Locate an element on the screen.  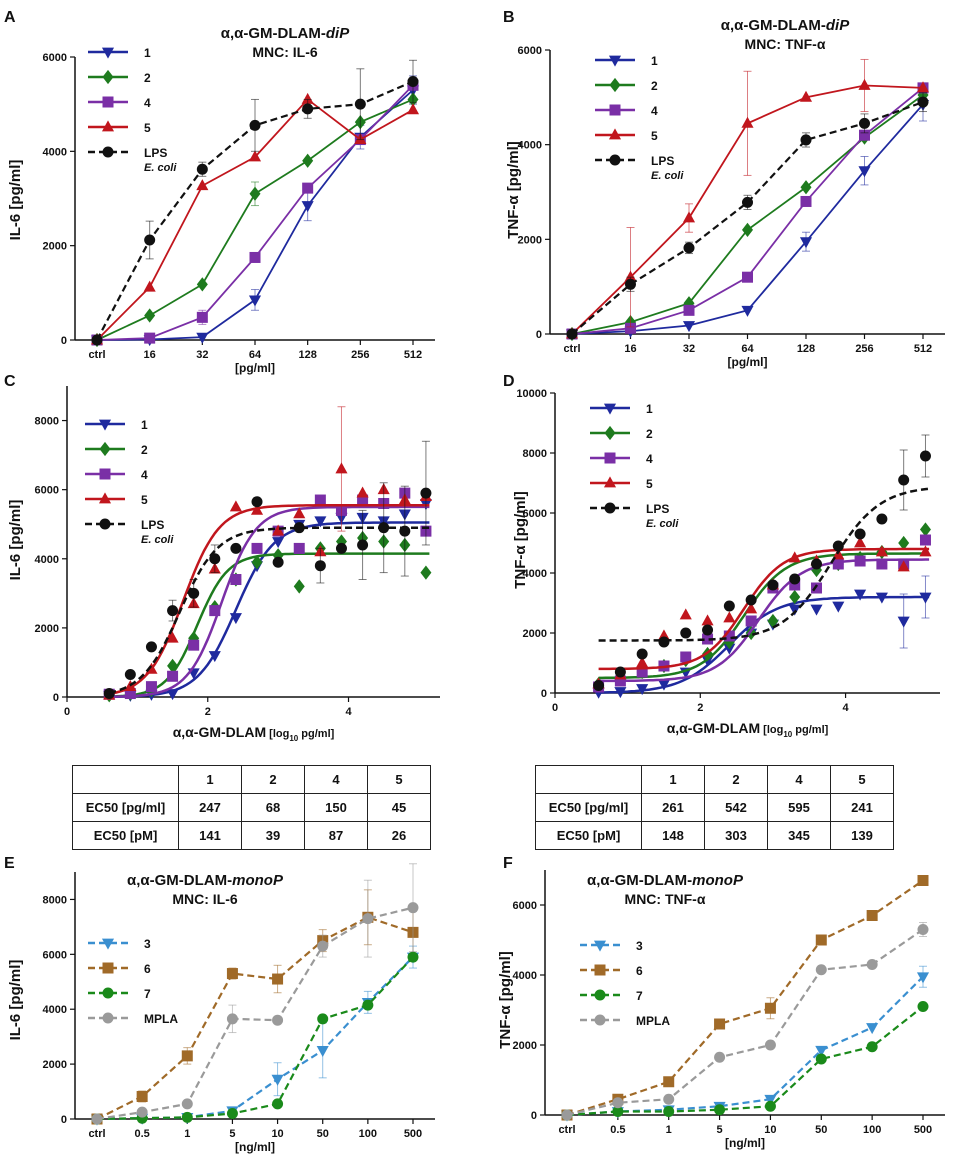
chart-title: α,α-GM-DLAM-monoP is located at coordinates (205, 880).